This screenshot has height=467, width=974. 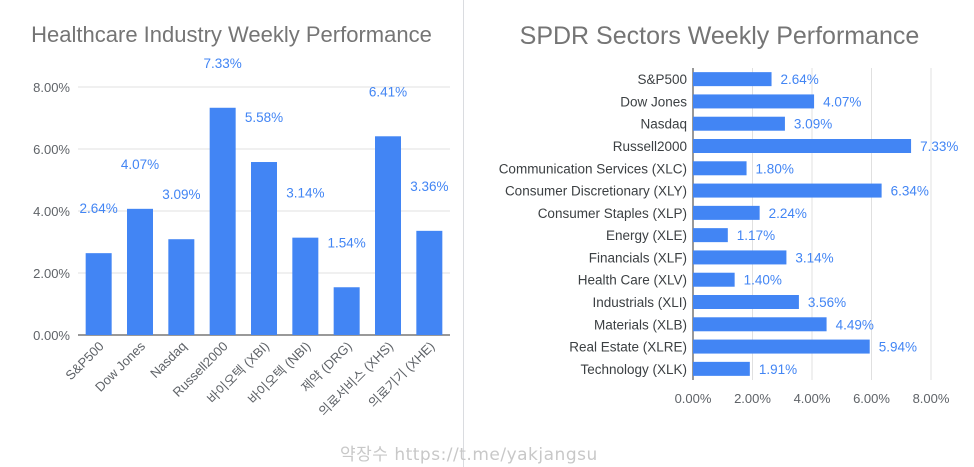 I want to click on bar-value-label: 1.40%, so click(x=763, y=280).